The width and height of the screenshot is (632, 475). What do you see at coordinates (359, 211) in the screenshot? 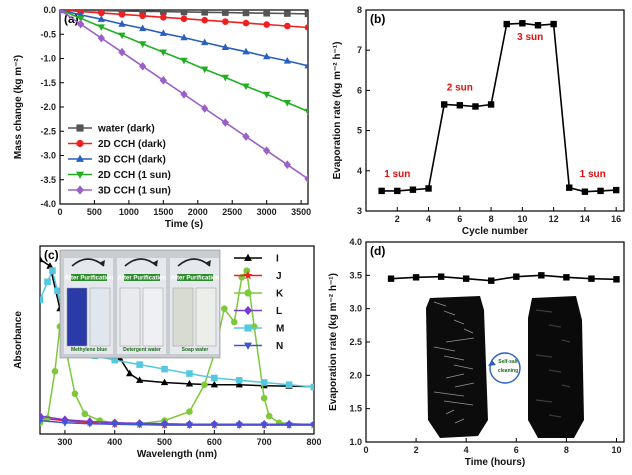
I see `y-tick-label: 3` at bounding box center [359, 211].